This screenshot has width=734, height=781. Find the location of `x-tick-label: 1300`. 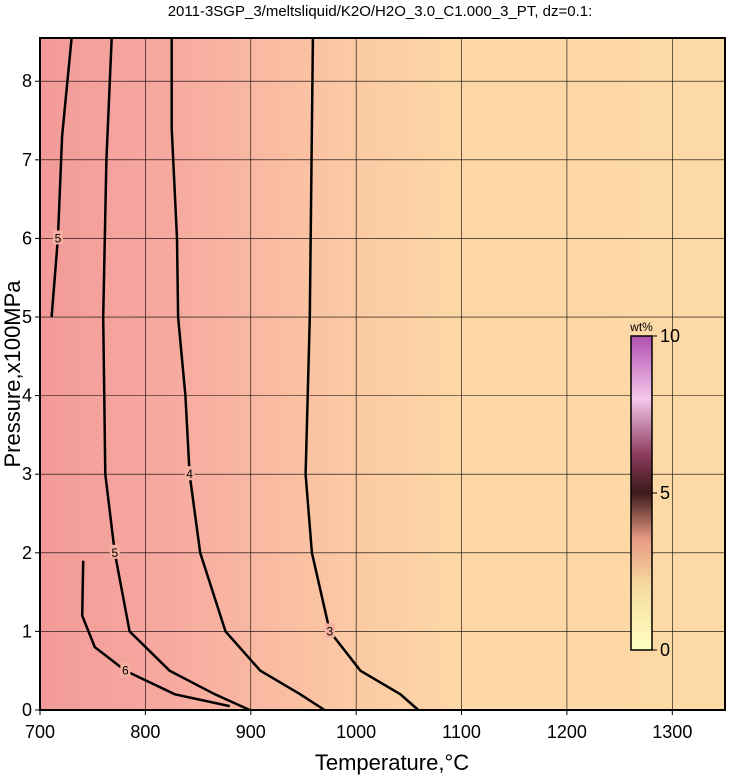

x-tick-label: 1300 is located at coordinates (672, 732).